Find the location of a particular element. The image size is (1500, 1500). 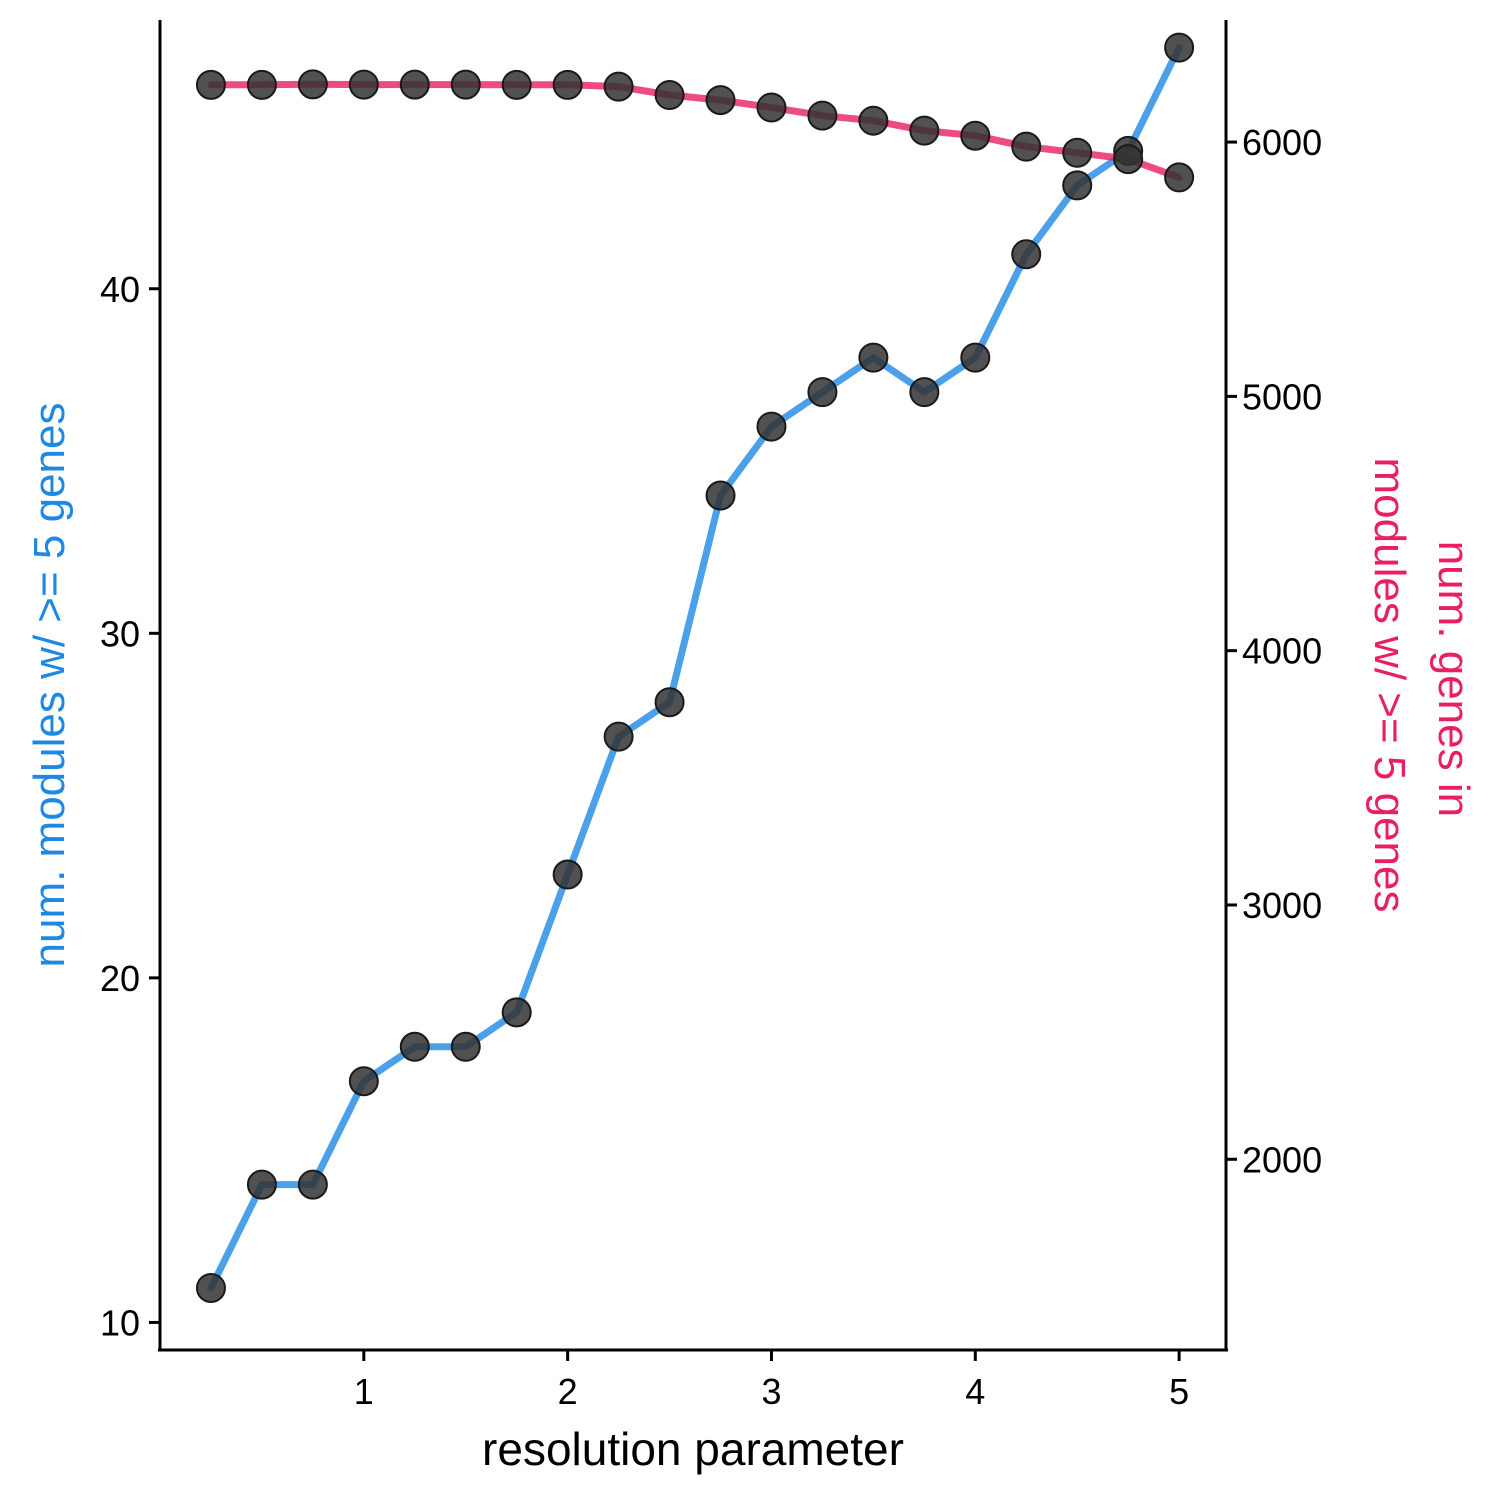

x-axis-title: resolution parameter is located at coordinates (693, 1449).